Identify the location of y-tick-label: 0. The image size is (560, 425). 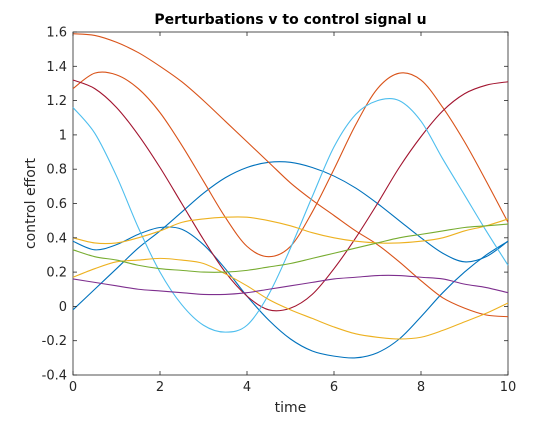
(63, 307).